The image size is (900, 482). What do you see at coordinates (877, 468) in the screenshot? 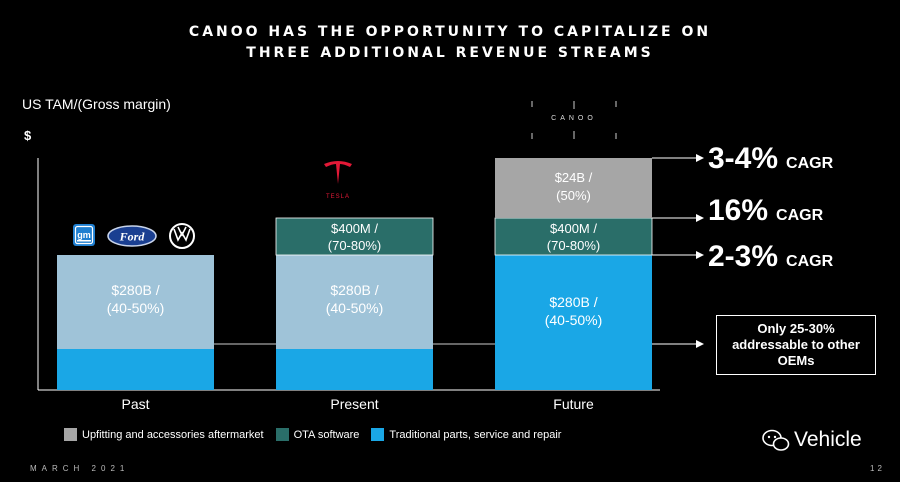
I see `page-number: 12` at bounding box center [877, 468].